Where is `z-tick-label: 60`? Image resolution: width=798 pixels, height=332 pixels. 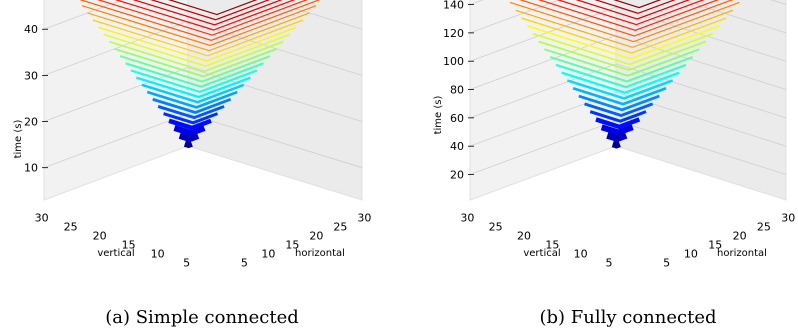
z-tick-label: 60 is located at coordinates (457, 118).